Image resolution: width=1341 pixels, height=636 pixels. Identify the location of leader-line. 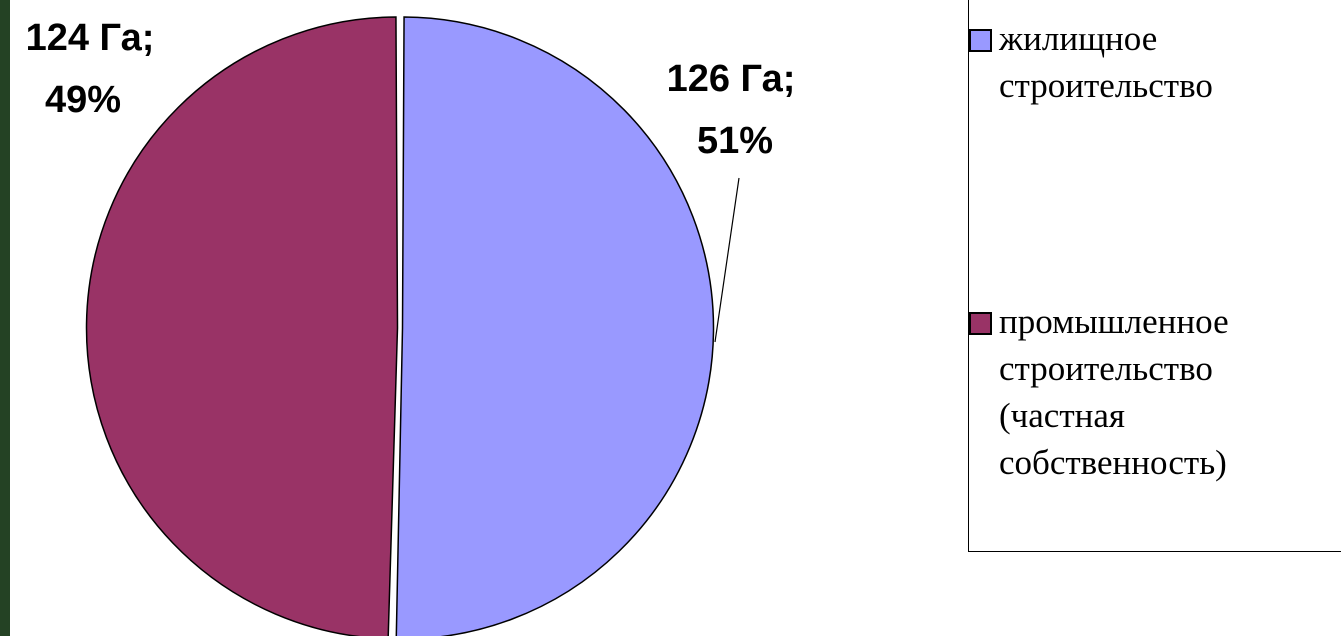
(727, 260).